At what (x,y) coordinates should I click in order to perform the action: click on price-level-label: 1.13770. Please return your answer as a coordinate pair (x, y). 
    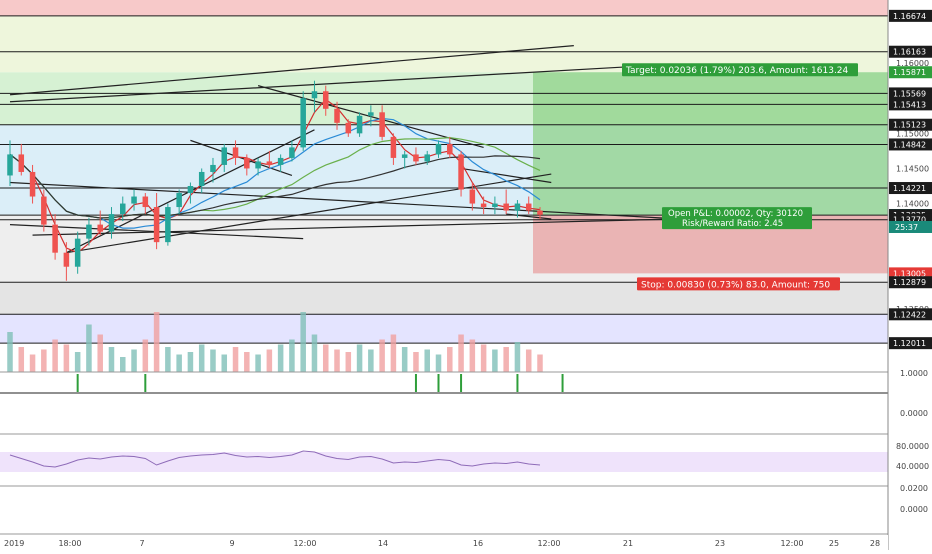
    Looking at the image, I should click on (909, 220).